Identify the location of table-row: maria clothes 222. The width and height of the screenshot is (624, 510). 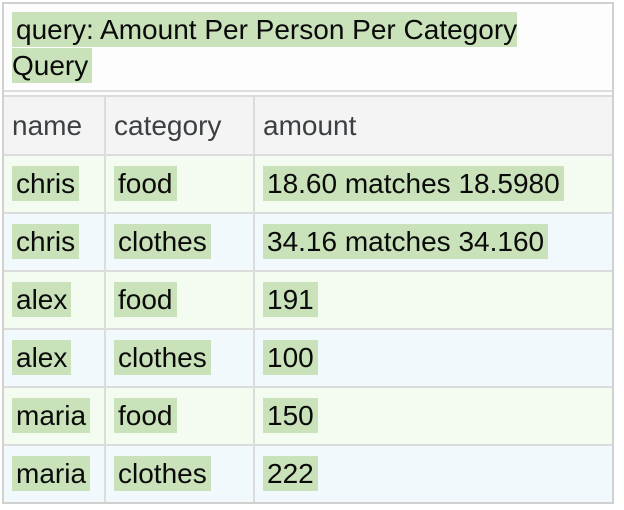
(308, 473).